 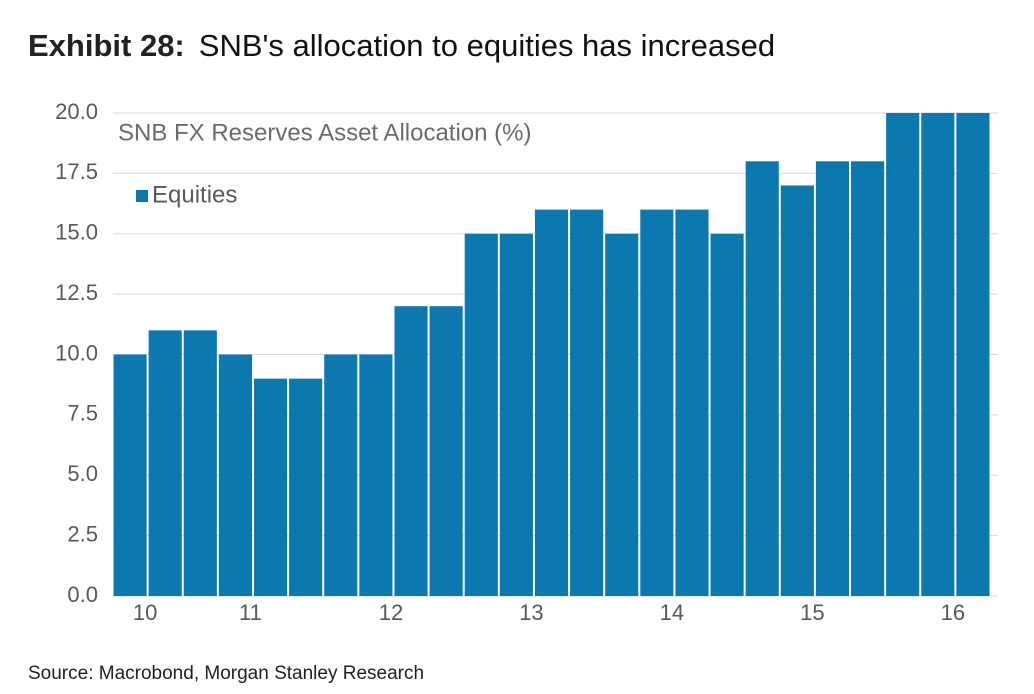 I want to click on x-tick-label: 15, so click(x=812, y=612).